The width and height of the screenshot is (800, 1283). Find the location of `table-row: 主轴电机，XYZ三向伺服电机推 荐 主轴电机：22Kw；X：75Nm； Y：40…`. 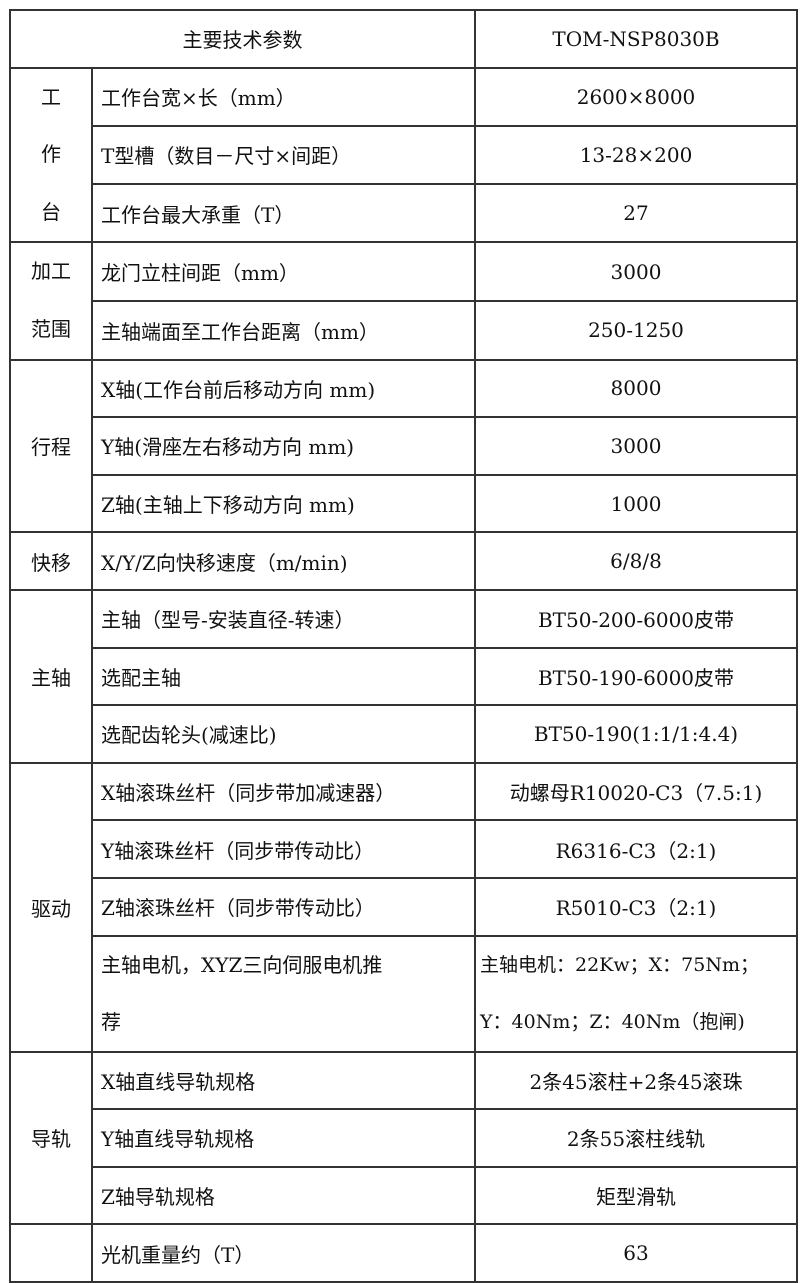

table-row: 主轴电机，XYZ三向伺服电机推 荐 主轴电机：22Kw；X：75Nm； Y：40… is located at coordinates (404, 993).